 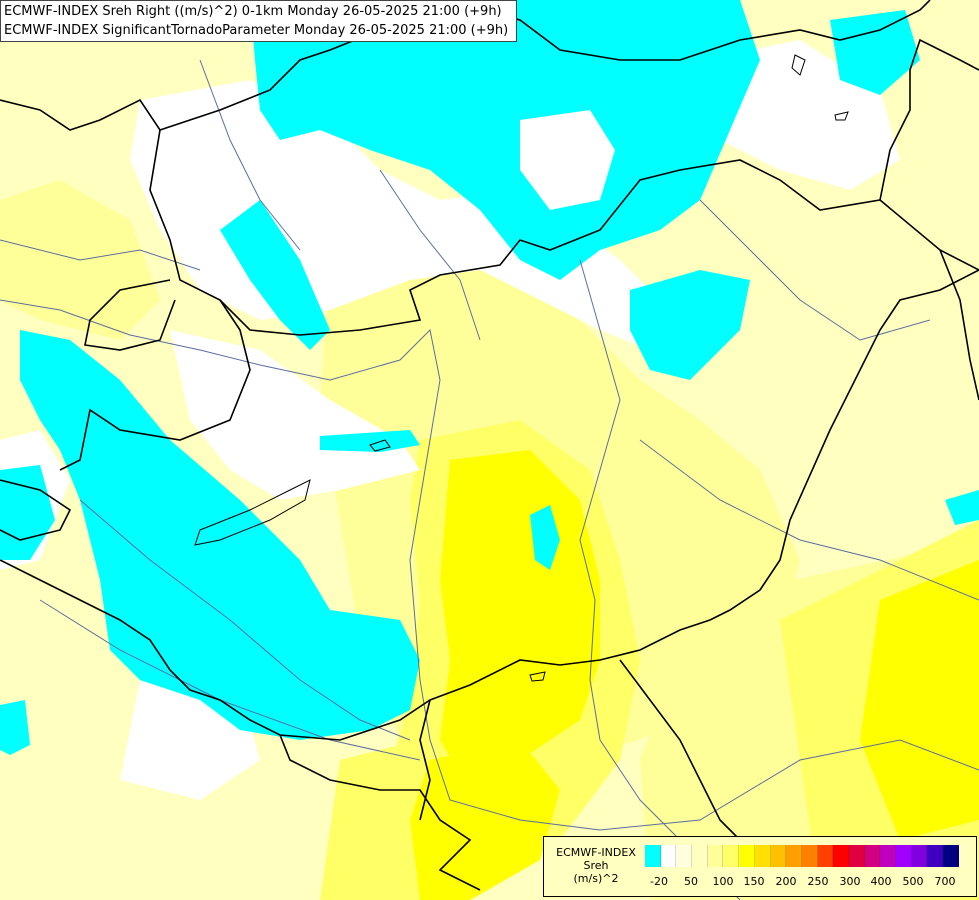 What do you see at coordinates (841, 116) in the screenshot?
I see `lake-east` at bounding box center [841, 116].